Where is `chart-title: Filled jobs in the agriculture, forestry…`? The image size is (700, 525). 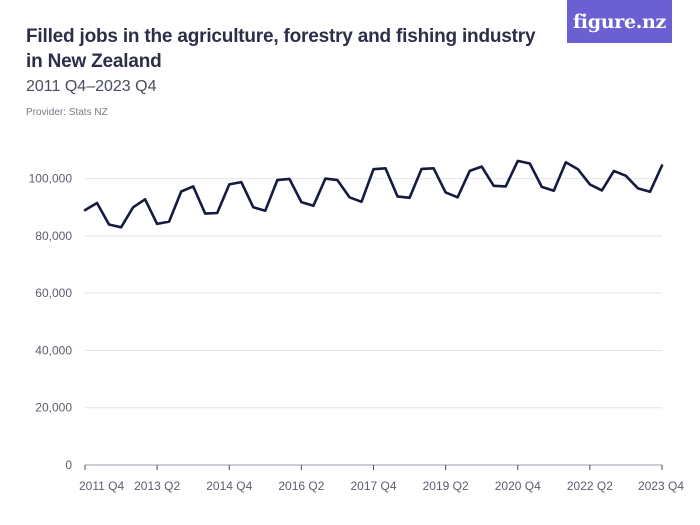 chart-title: Filled jobs in the agriculture, forestry… is located at coordinates (281, 49).